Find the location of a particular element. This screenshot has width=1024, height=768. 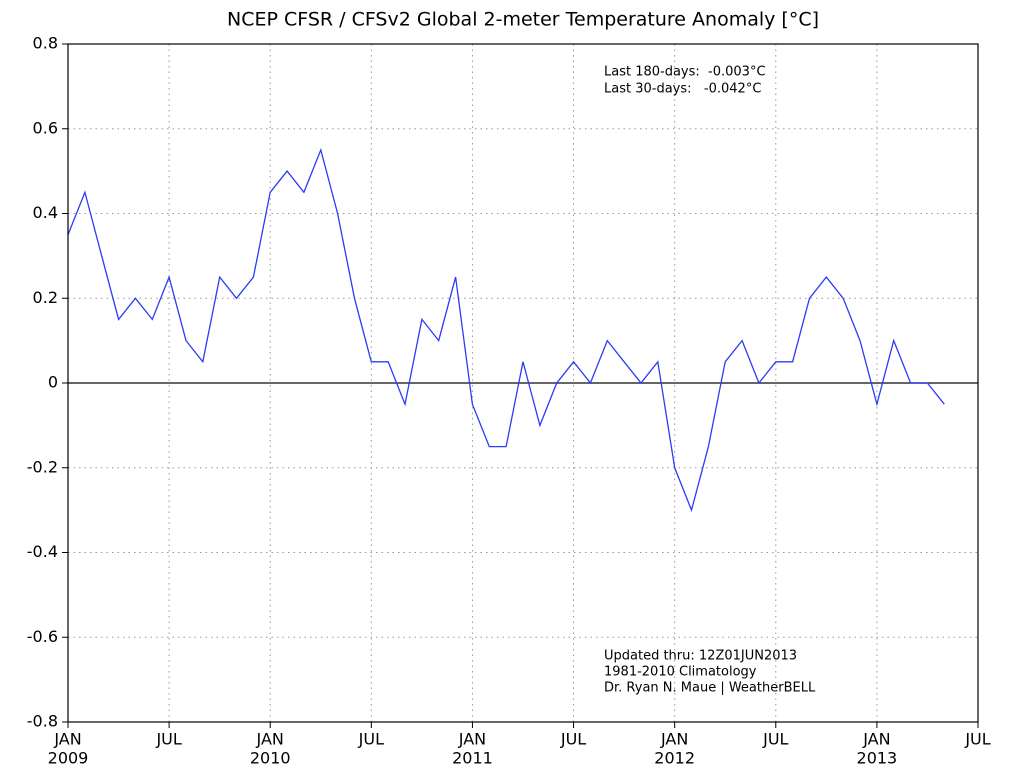

x-tick-year: 2013 is located at coordinates (877, 758).